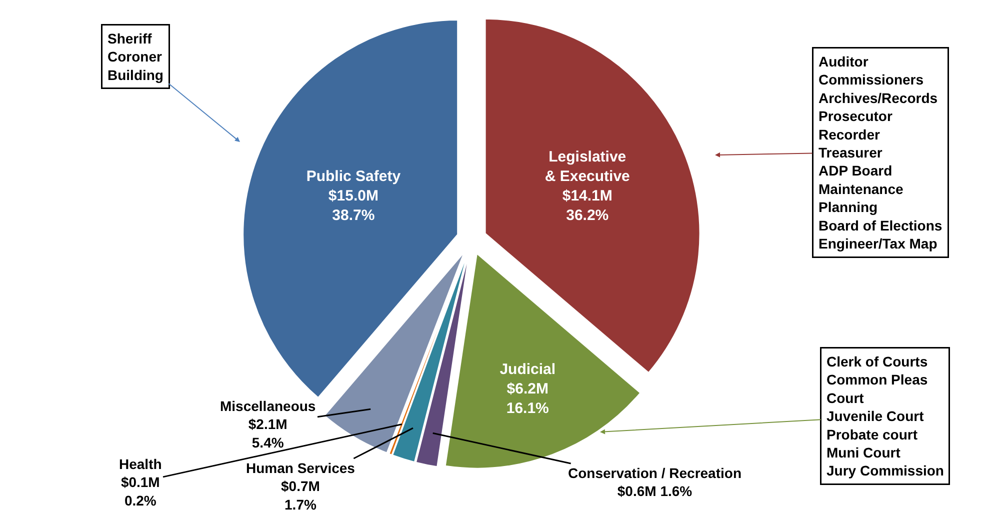 This screenshot has width=993, height=510. I want to click on data-label: $0.7M 1.7%, so click(300, 494).